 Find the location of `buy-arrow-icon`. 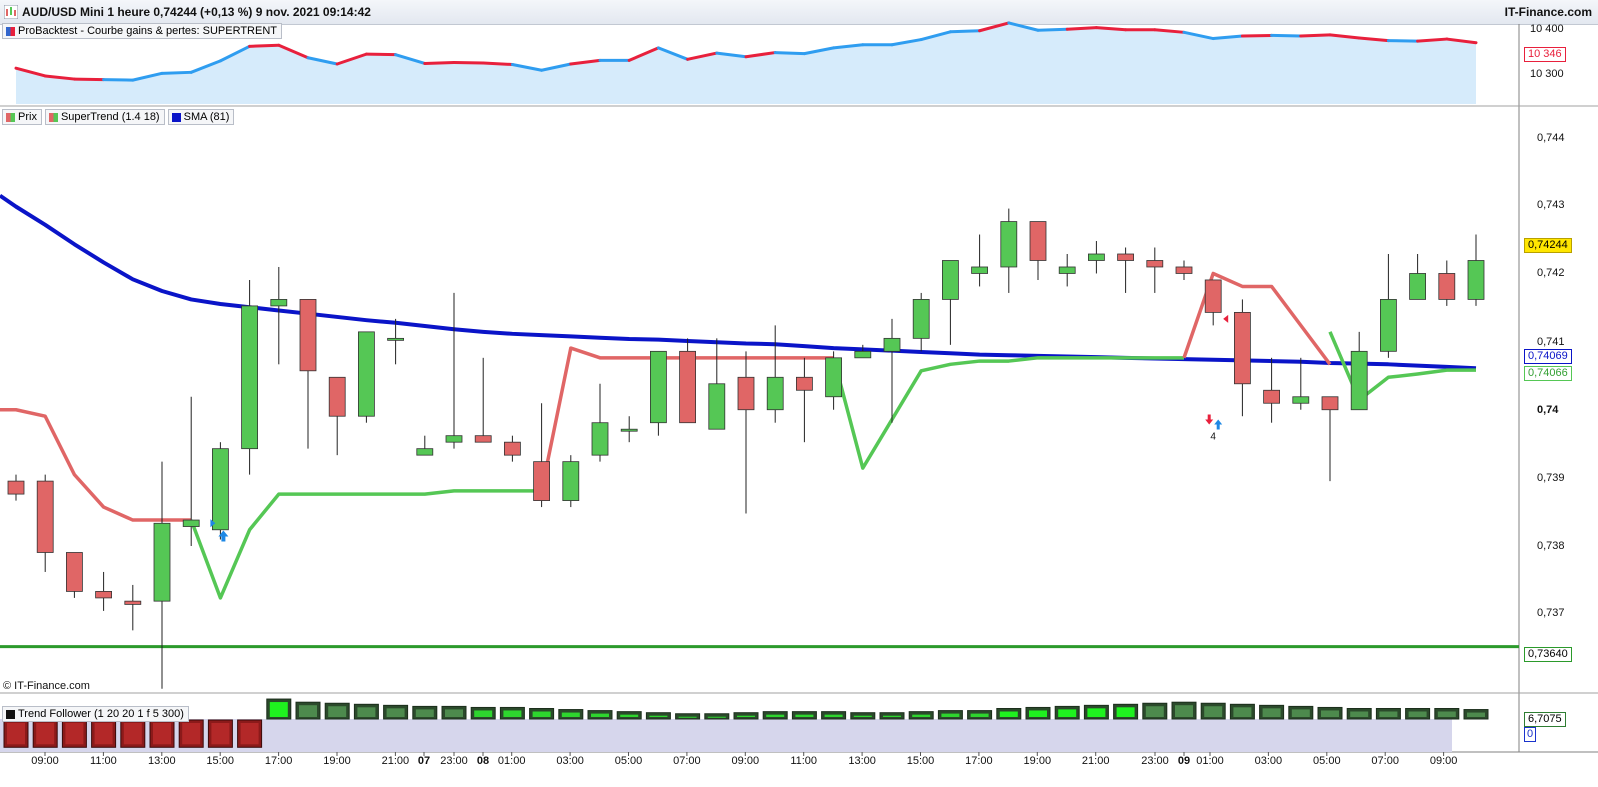

buy-arrow-icon is located at coordinates (223, 536).